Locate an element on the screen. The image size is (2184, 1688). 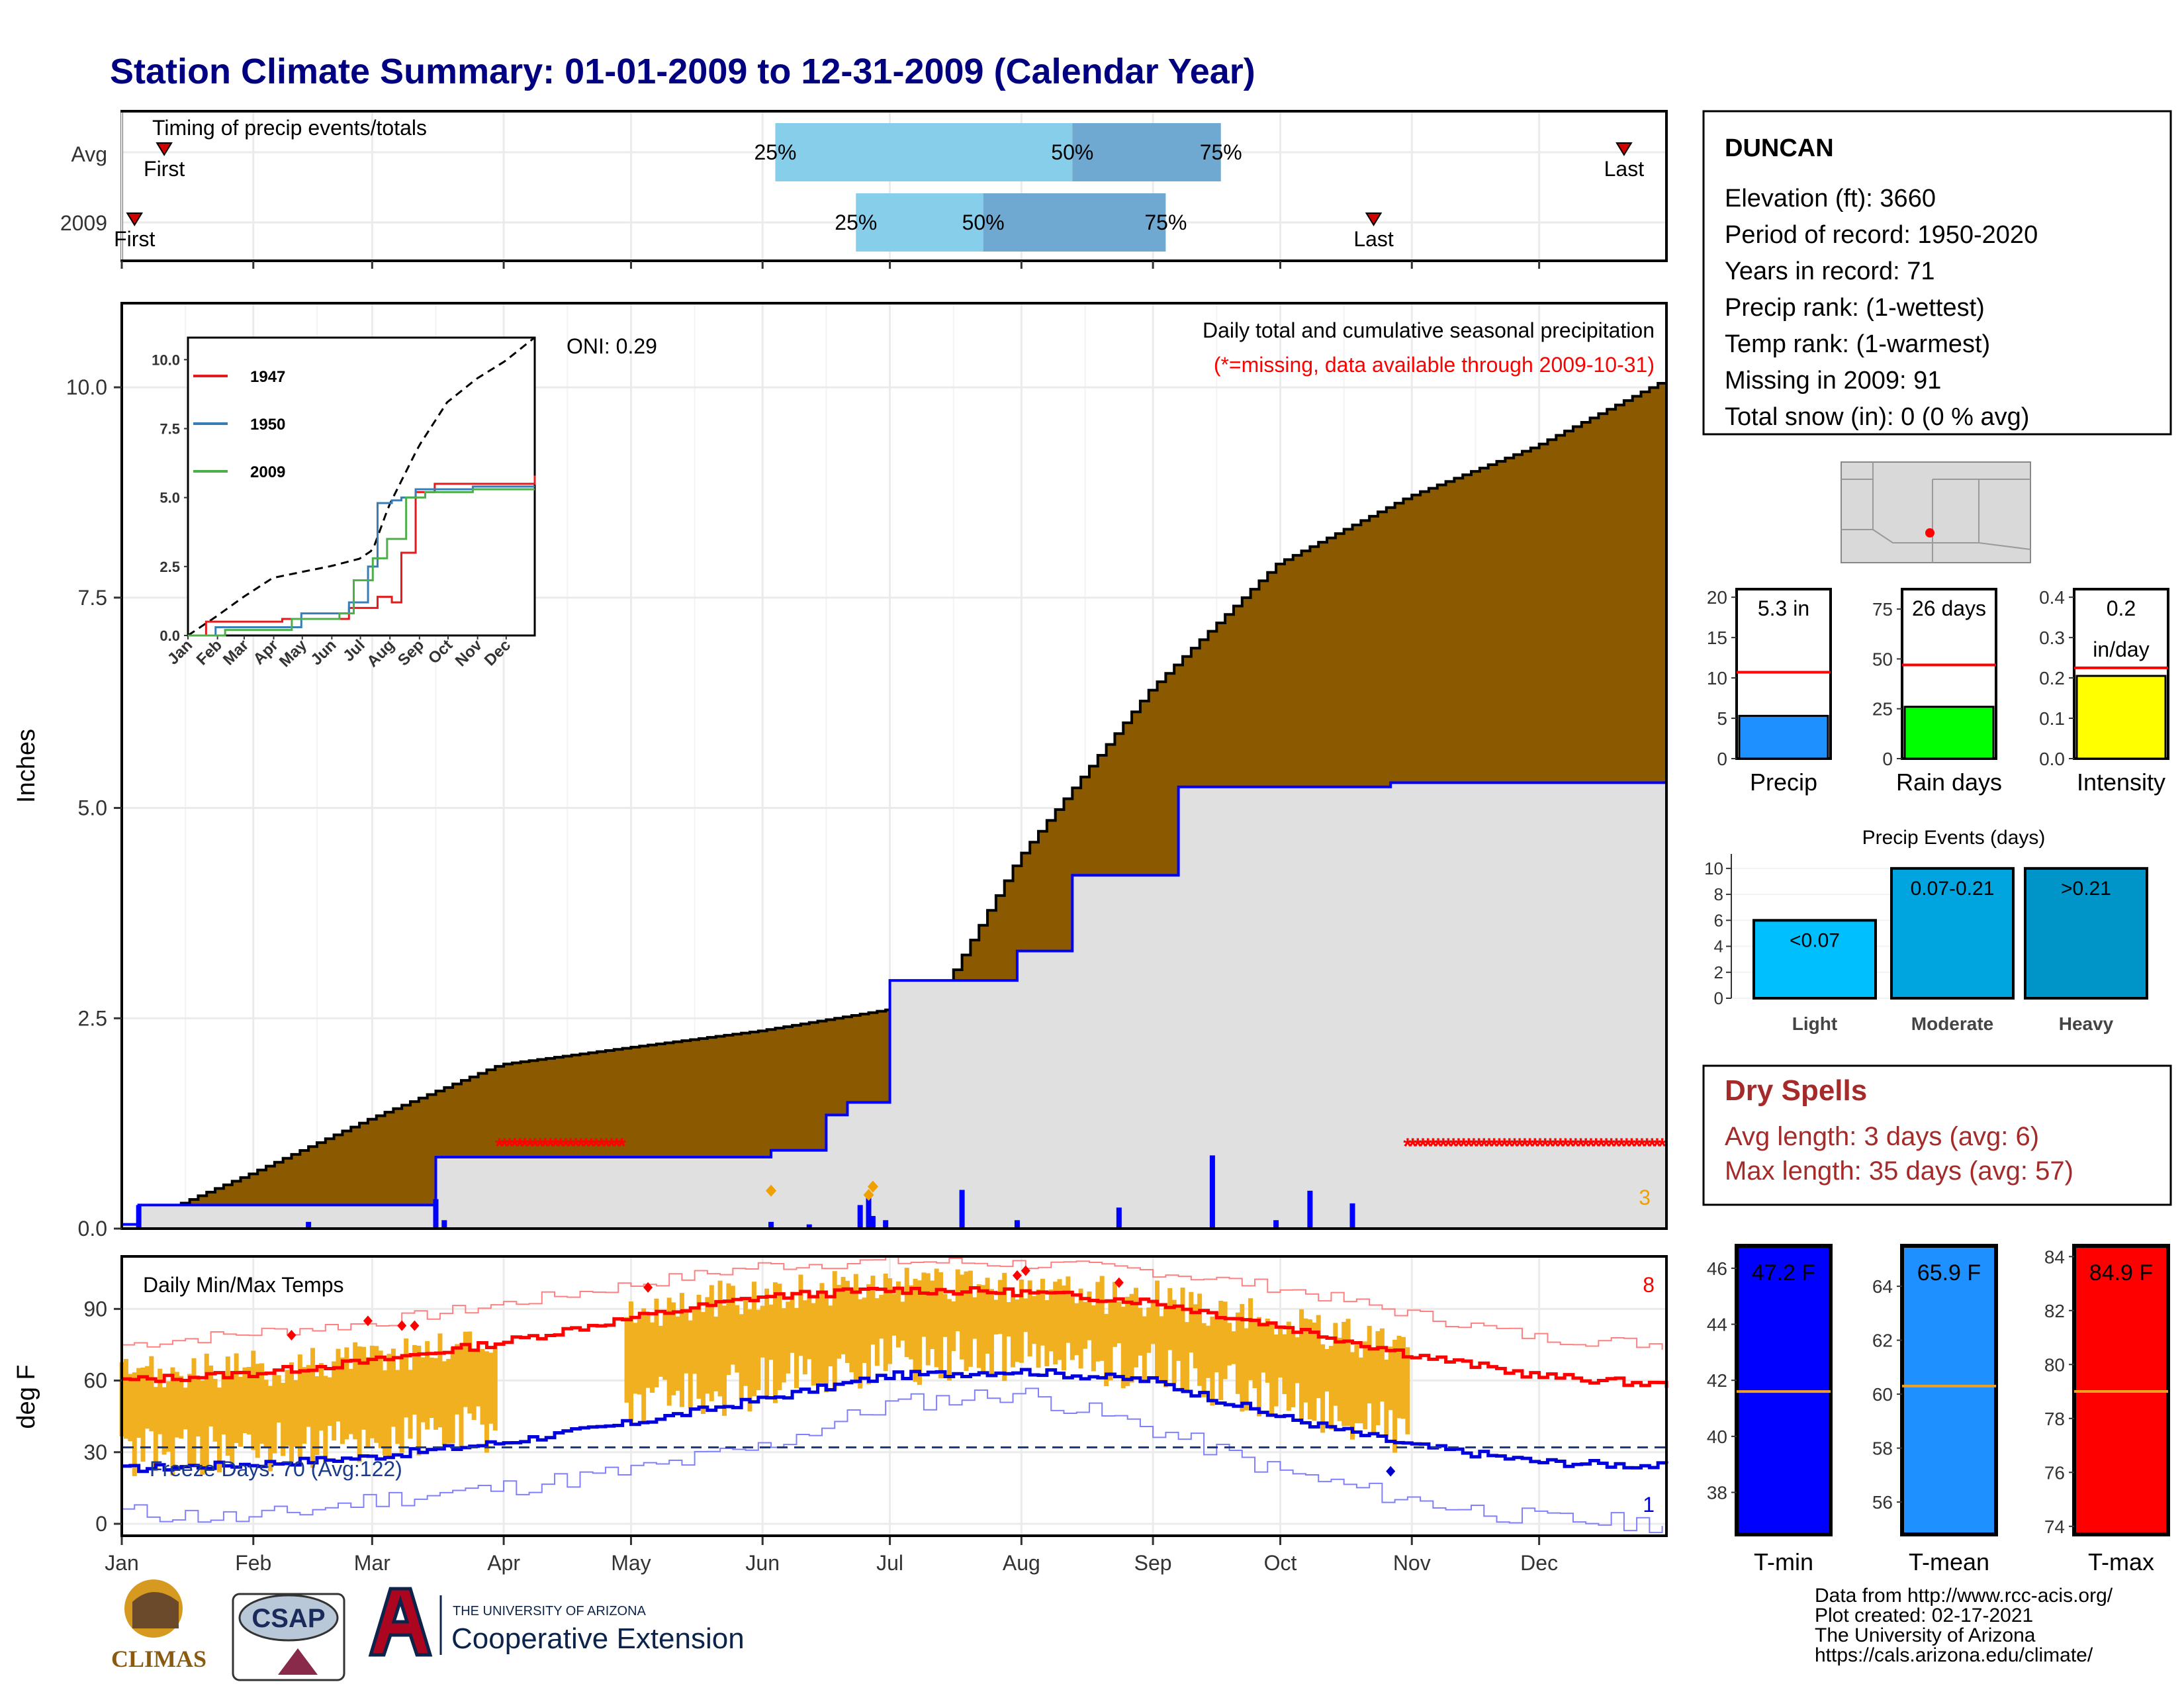
precip-ytick-label-1: 2.5 is located at coordinates (92, 1018).